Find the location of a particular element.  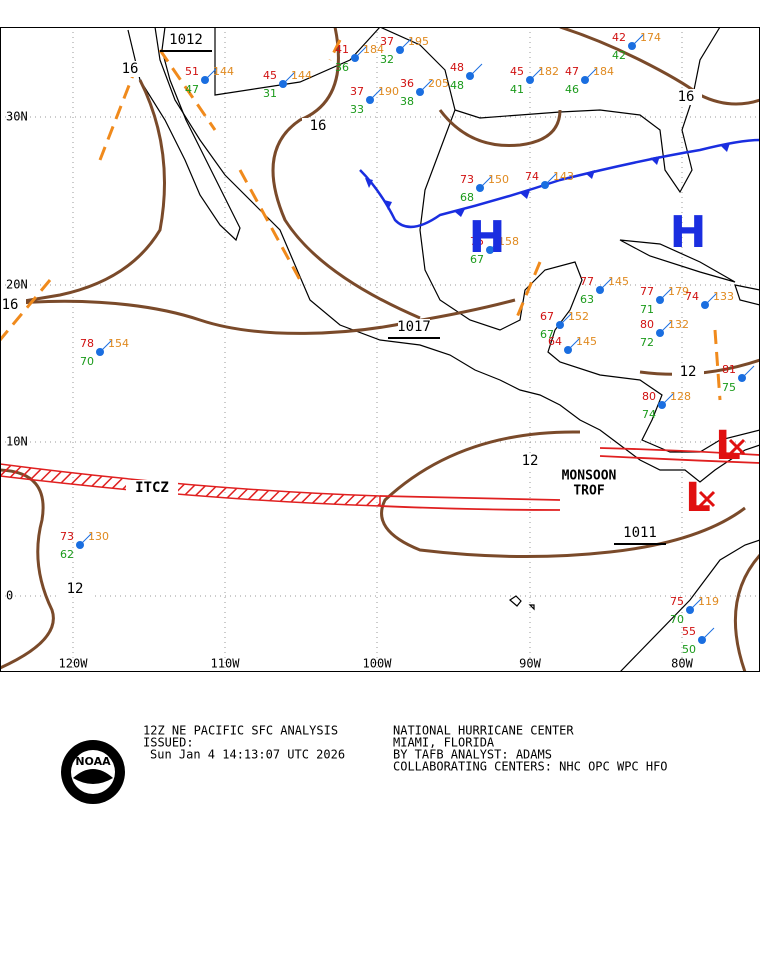

temperature: 80 is located at coordinates (647, 324).